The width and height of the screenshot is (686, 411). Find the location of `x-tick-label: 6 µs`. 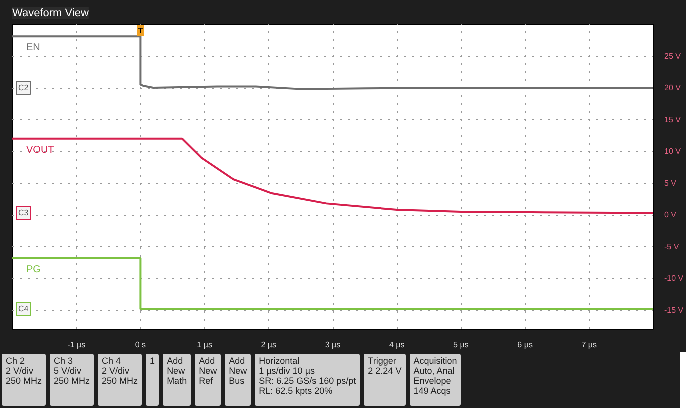

x-tick-label: 6 µs is located at coordinates (525, 345).